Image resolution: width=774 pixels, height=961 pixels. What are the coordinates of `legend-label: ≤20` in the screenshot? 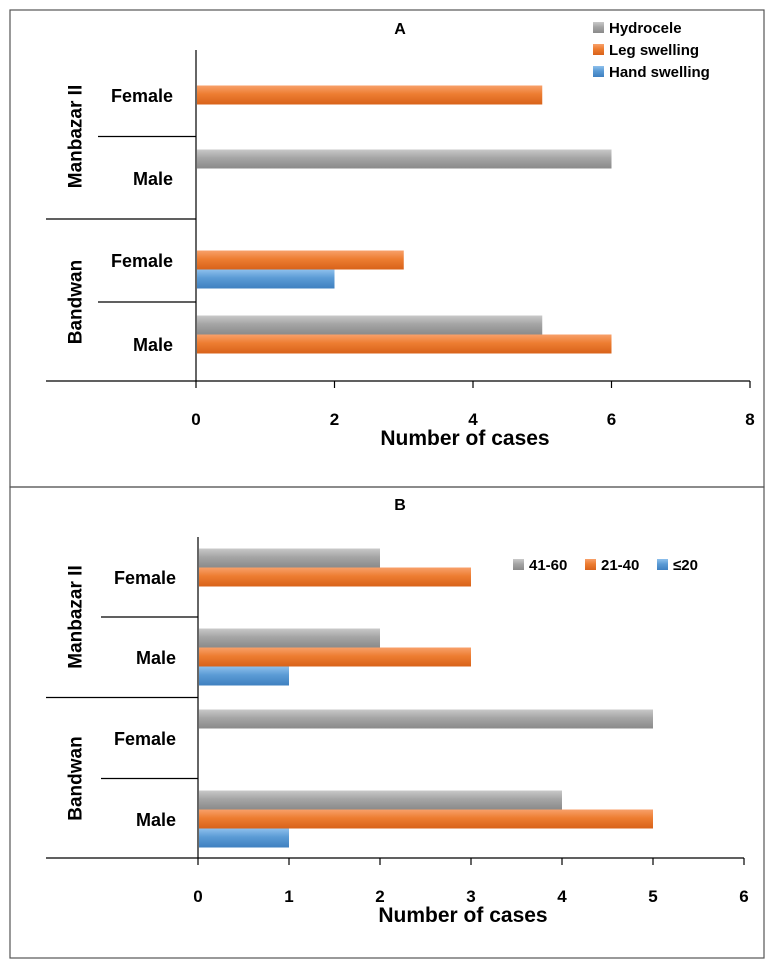 It's located at (685, 565).